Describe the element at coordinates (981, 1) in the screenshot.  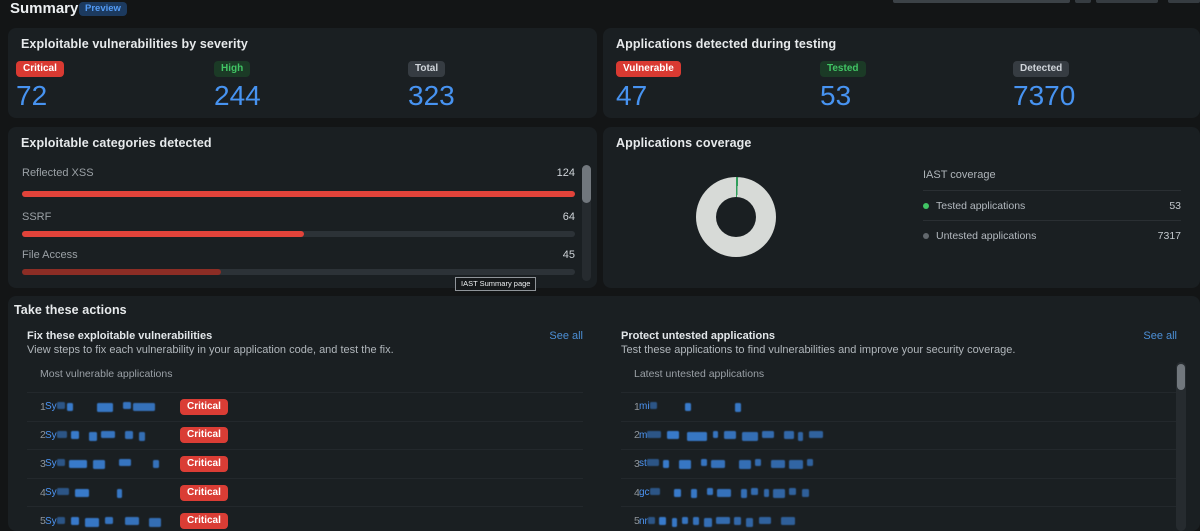
I see `search-input` at that location.